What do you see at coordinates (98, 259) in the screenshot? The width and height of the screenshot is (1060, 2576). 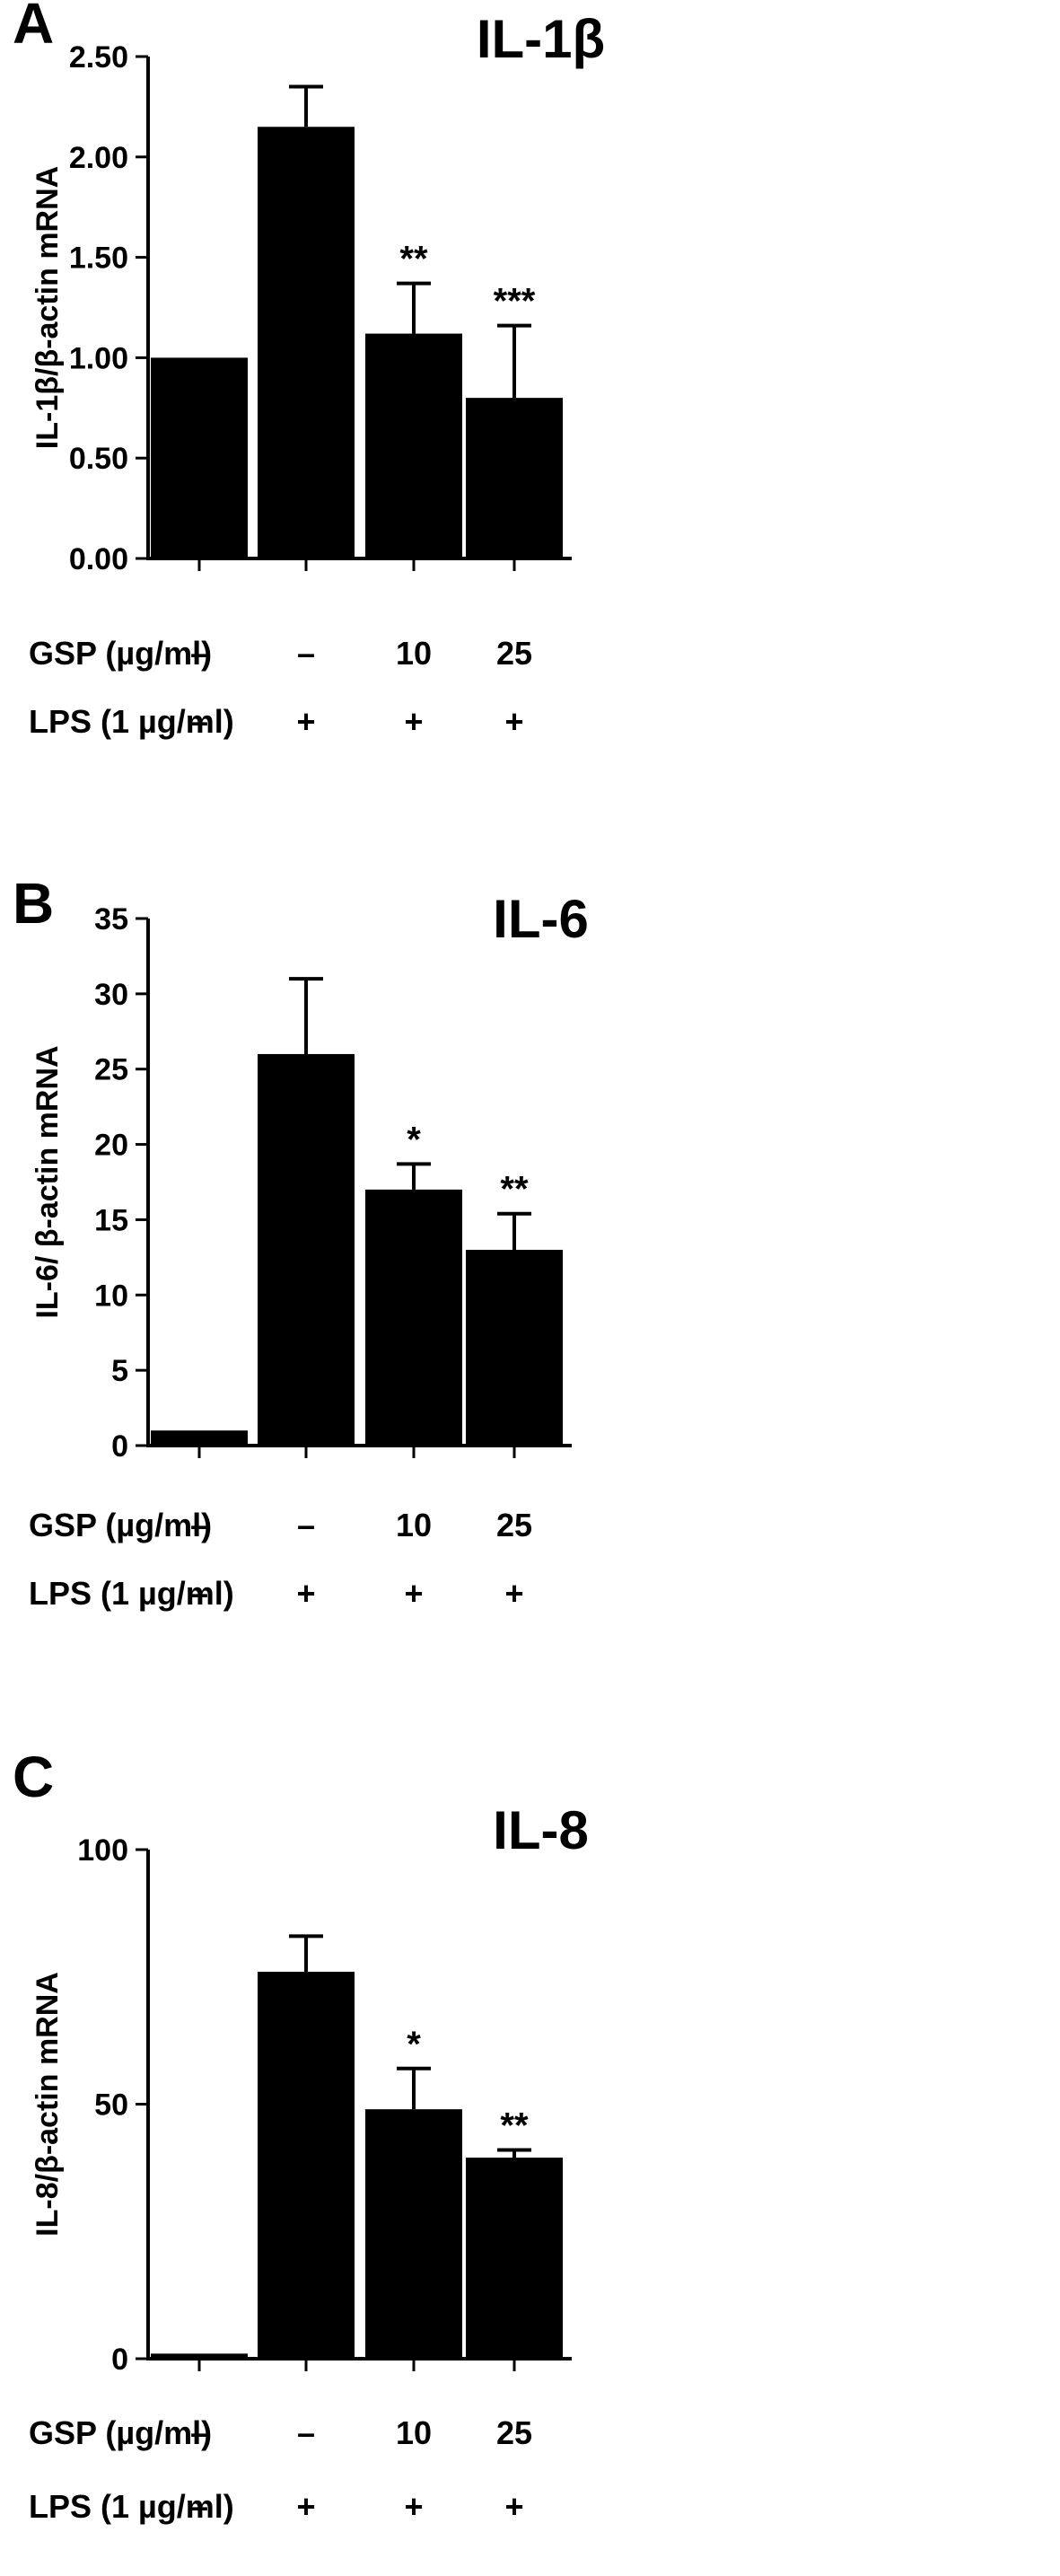 I see `y-tick-label: 1.50` at bounding box center [98, 259].